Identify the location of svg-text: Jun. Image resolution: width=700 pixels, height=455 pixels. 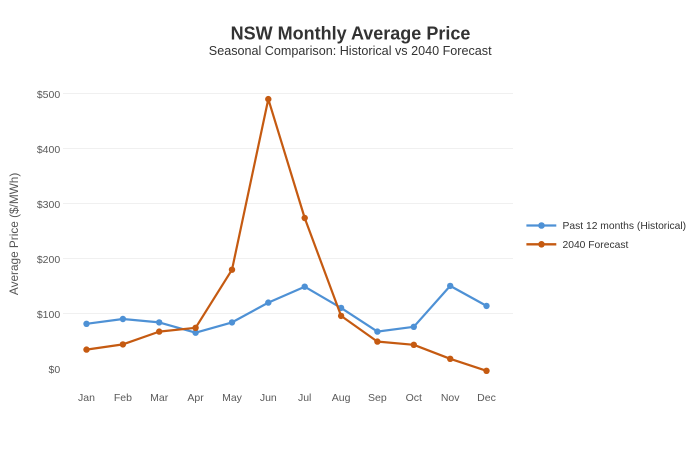
(268, 398).